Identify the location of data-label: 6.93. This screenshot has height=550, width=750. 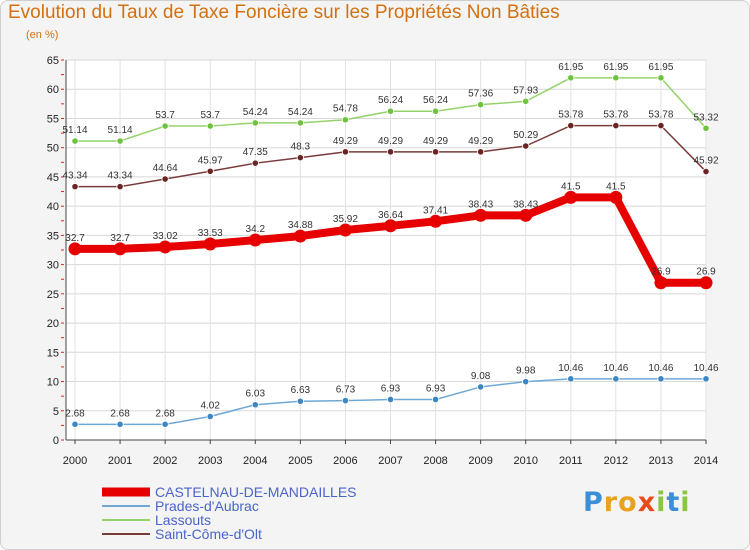
(436, 388).